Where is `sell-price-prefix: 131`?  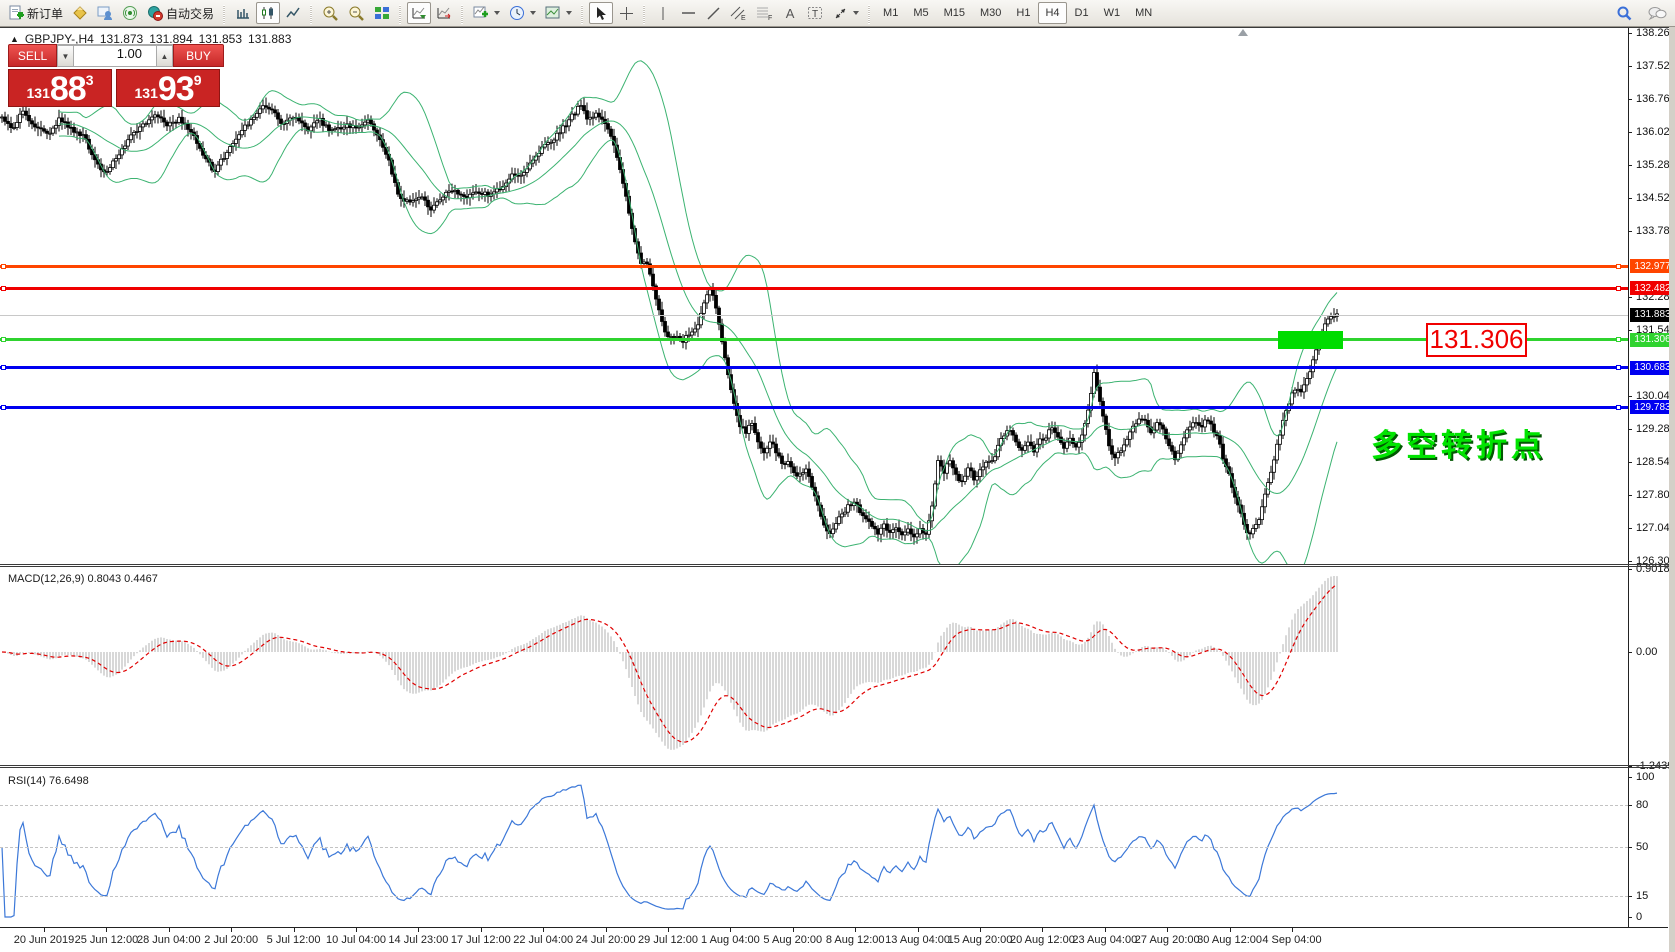
sell-price-prefix: 131 is located at coordinates (38, 93).